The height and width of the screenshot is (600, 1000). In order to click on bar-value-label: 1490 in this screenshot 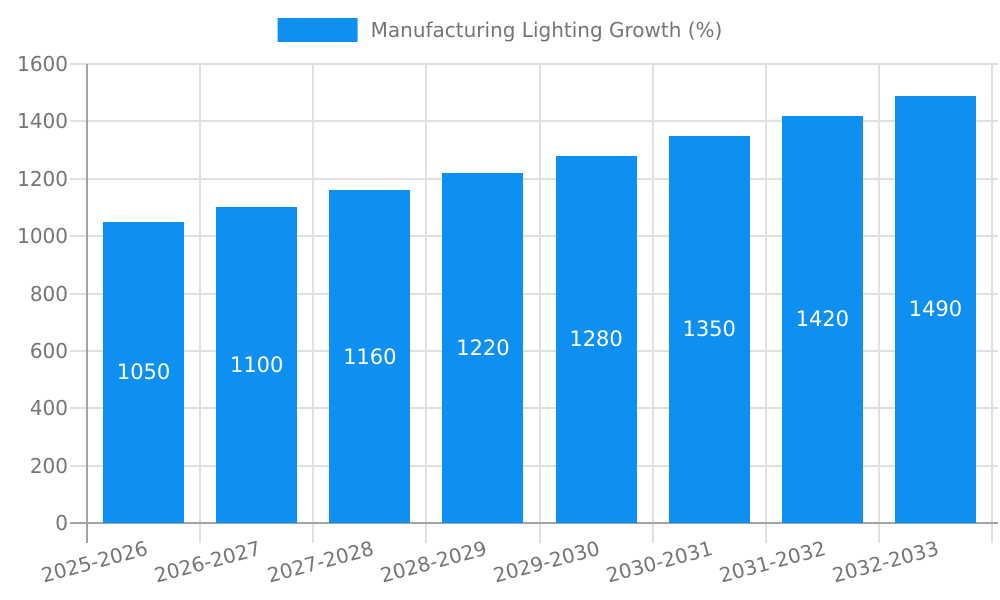, I will do `click(935, 309)`.